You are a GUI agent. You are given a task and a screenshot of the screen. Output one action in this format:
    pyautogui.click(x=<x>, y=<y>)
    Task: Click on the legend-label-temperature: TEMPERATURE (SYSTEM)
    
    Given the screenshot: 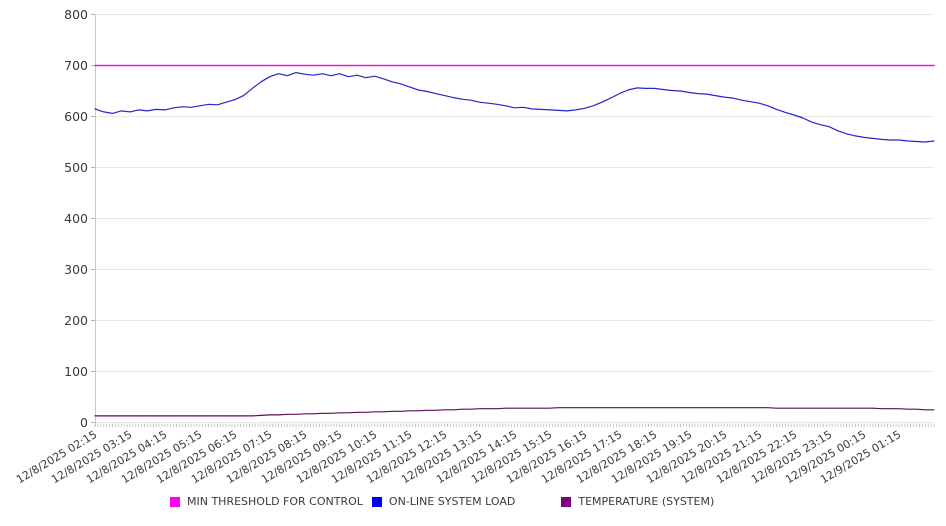 What is the action you would take?
    pyautogui.click(x=646, y=501)
    